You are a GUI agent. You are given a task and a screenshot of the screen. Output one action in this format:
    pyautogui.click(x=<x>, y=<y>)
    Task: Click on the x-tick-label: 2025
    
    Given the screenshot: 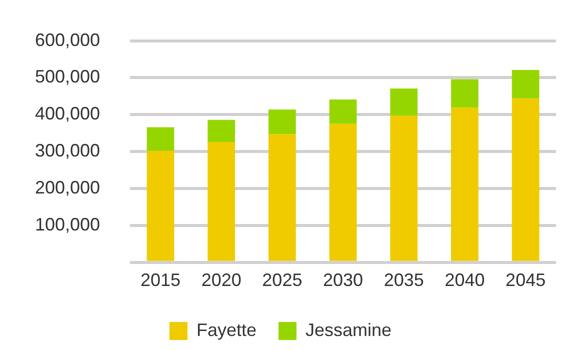 What is the action you would take?
    pyautogui.click(x=282, y=280)
    